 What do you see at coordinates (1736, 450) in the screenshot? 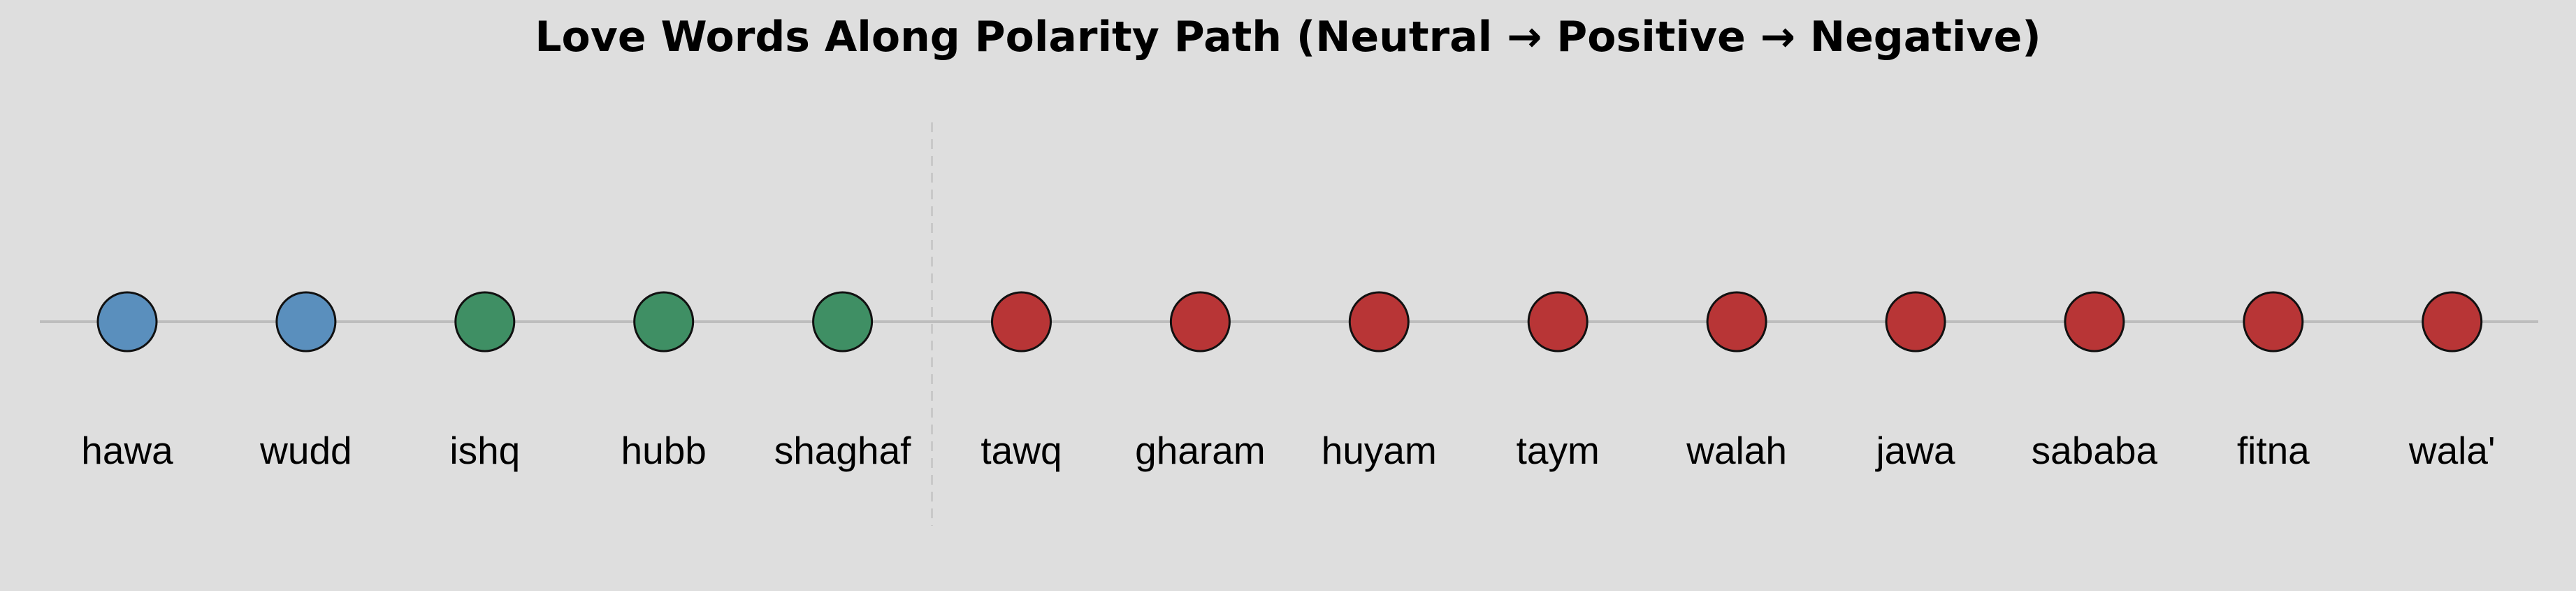
I see `word-label-walah: walah` at bounding box center [1736, 450].